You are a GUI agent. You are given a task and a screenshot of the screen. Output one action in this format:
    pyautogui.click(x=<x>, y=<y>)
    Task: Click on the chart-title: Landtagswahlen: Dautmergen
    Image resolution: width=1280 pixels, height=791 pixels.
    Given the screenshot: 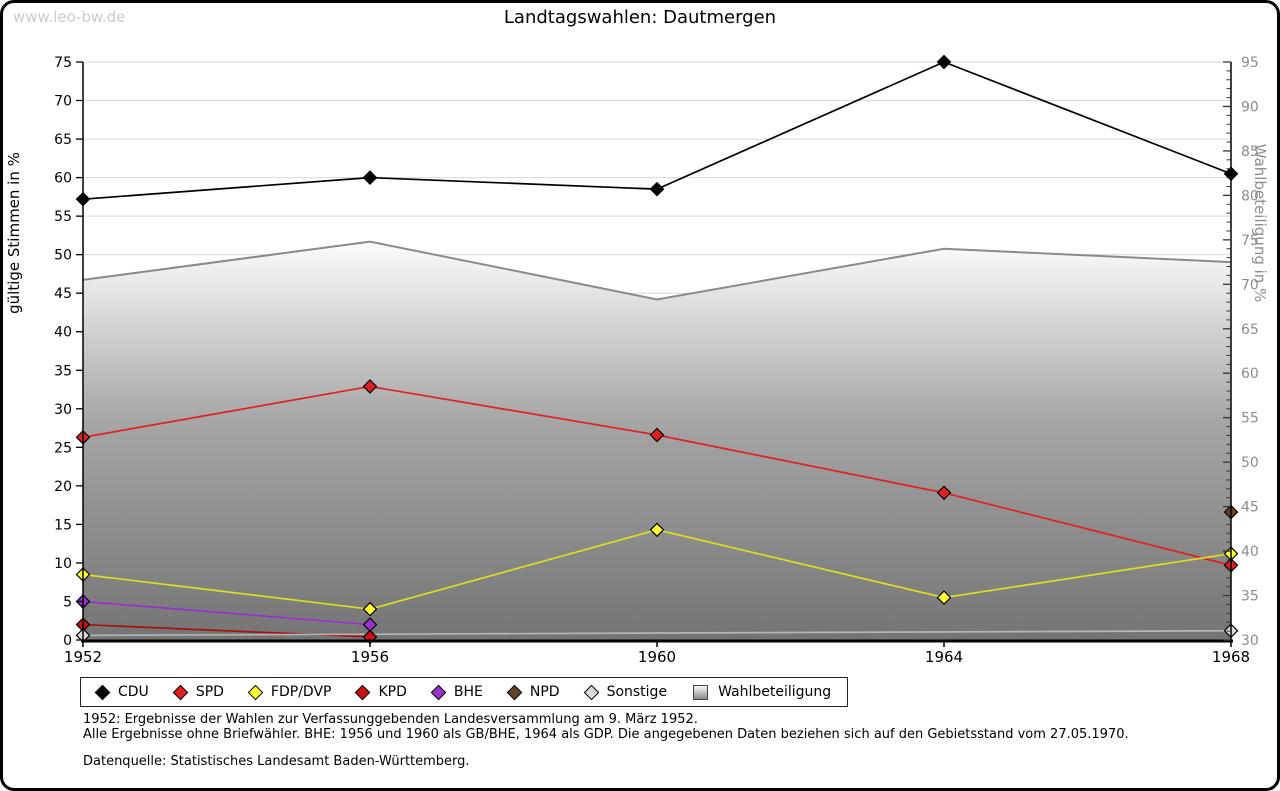 What is the action you would take?
    pyautogui.click(x=640, y=17)
    